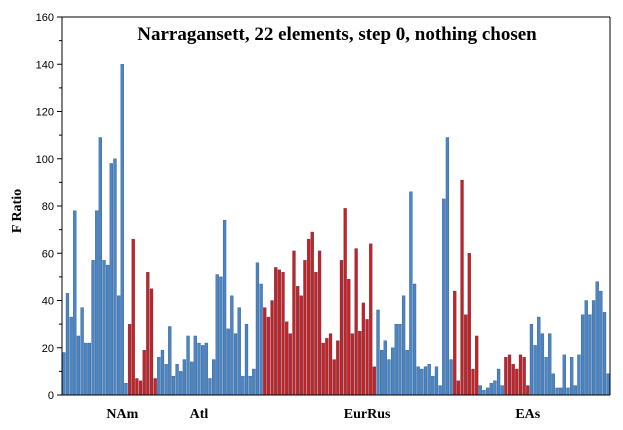  I want to click on y-axis-label: F Ratio, so click(17, 211).